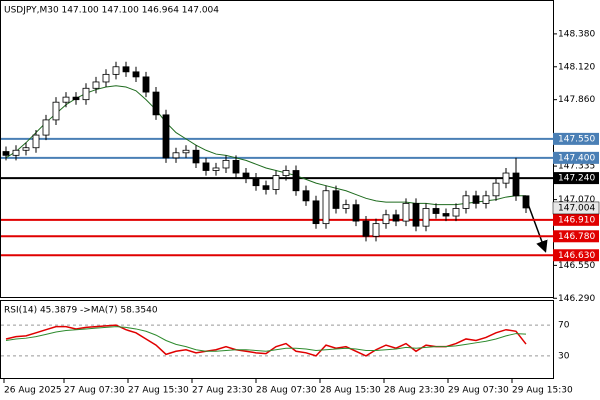  Describe the element at coordinates (576, 167) in the screenshot. I see `y-tick-label: 147.335` at that location.